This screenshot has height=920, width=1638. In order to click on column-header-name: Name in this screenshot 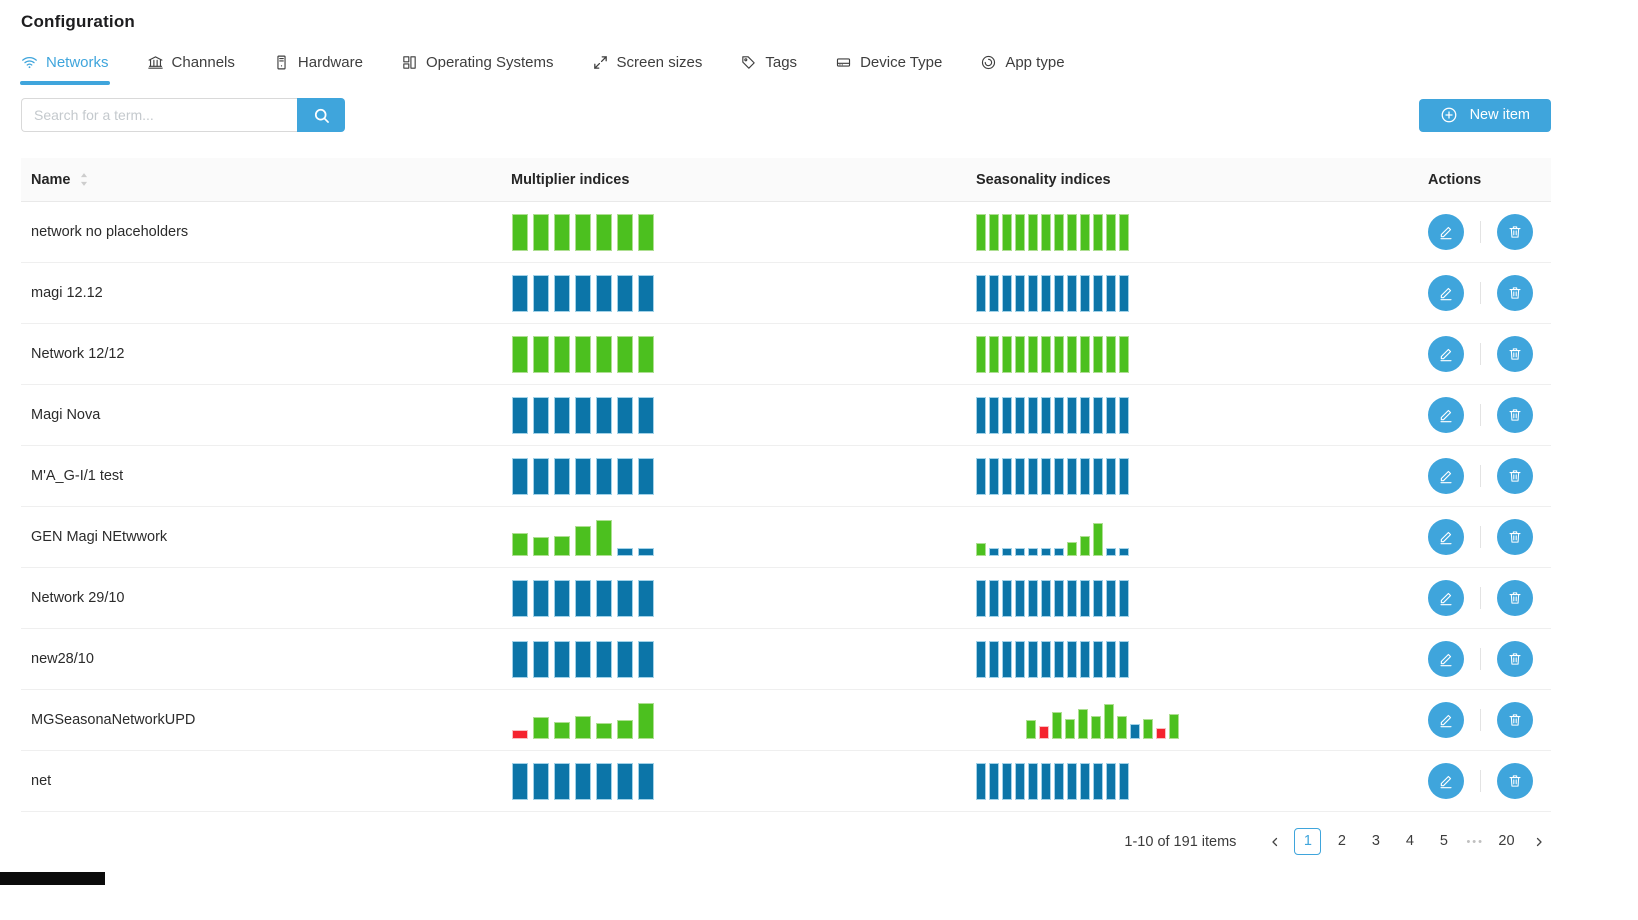, I will do `click(259, 179)`.